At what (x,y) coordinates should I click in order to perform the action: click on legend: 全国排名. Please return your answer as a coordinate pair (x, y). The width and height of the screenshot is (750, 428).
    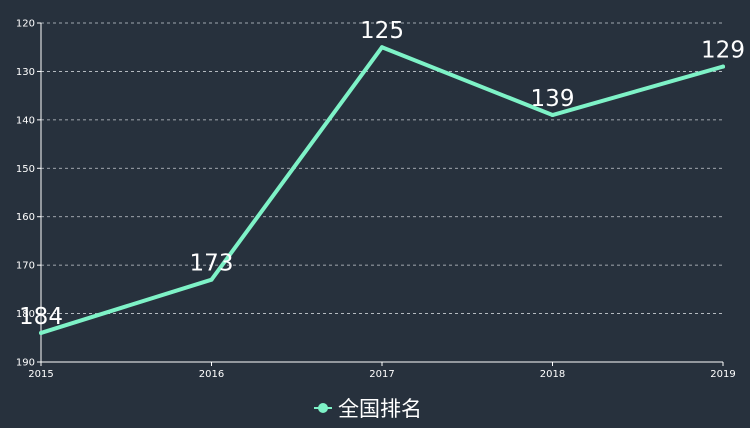
    Looking at the image, I should click on (368, 409).